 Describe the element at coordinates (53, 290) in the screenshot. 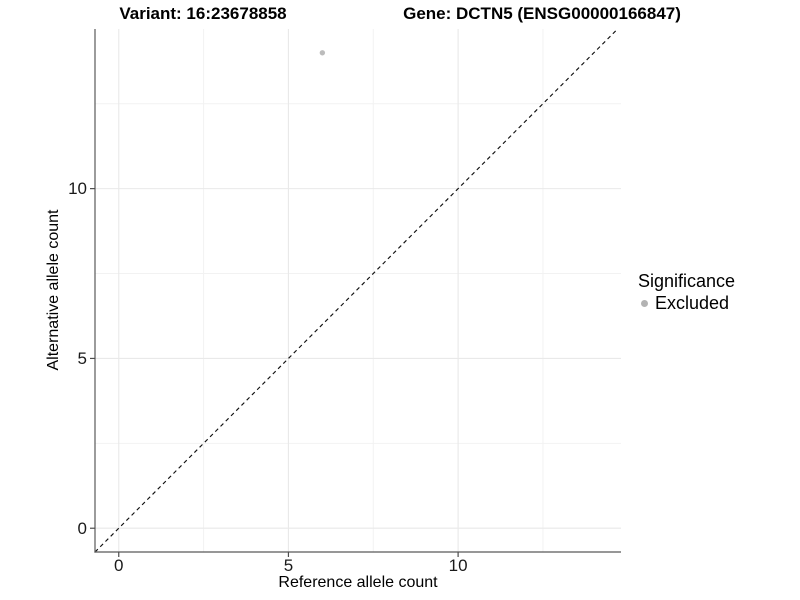

I see `y-axis-title: Alternative allele count` at that location.